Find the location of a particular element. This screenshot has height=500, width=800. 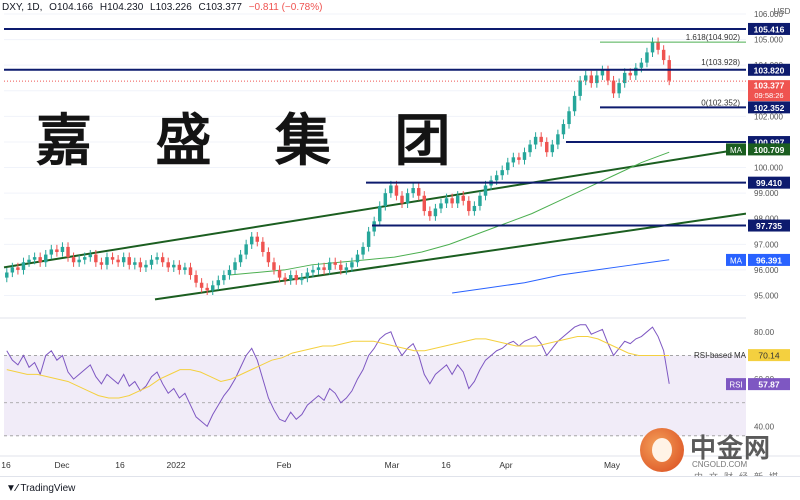

level-badge-label: 102.352 is located at coordinates (769, 108).